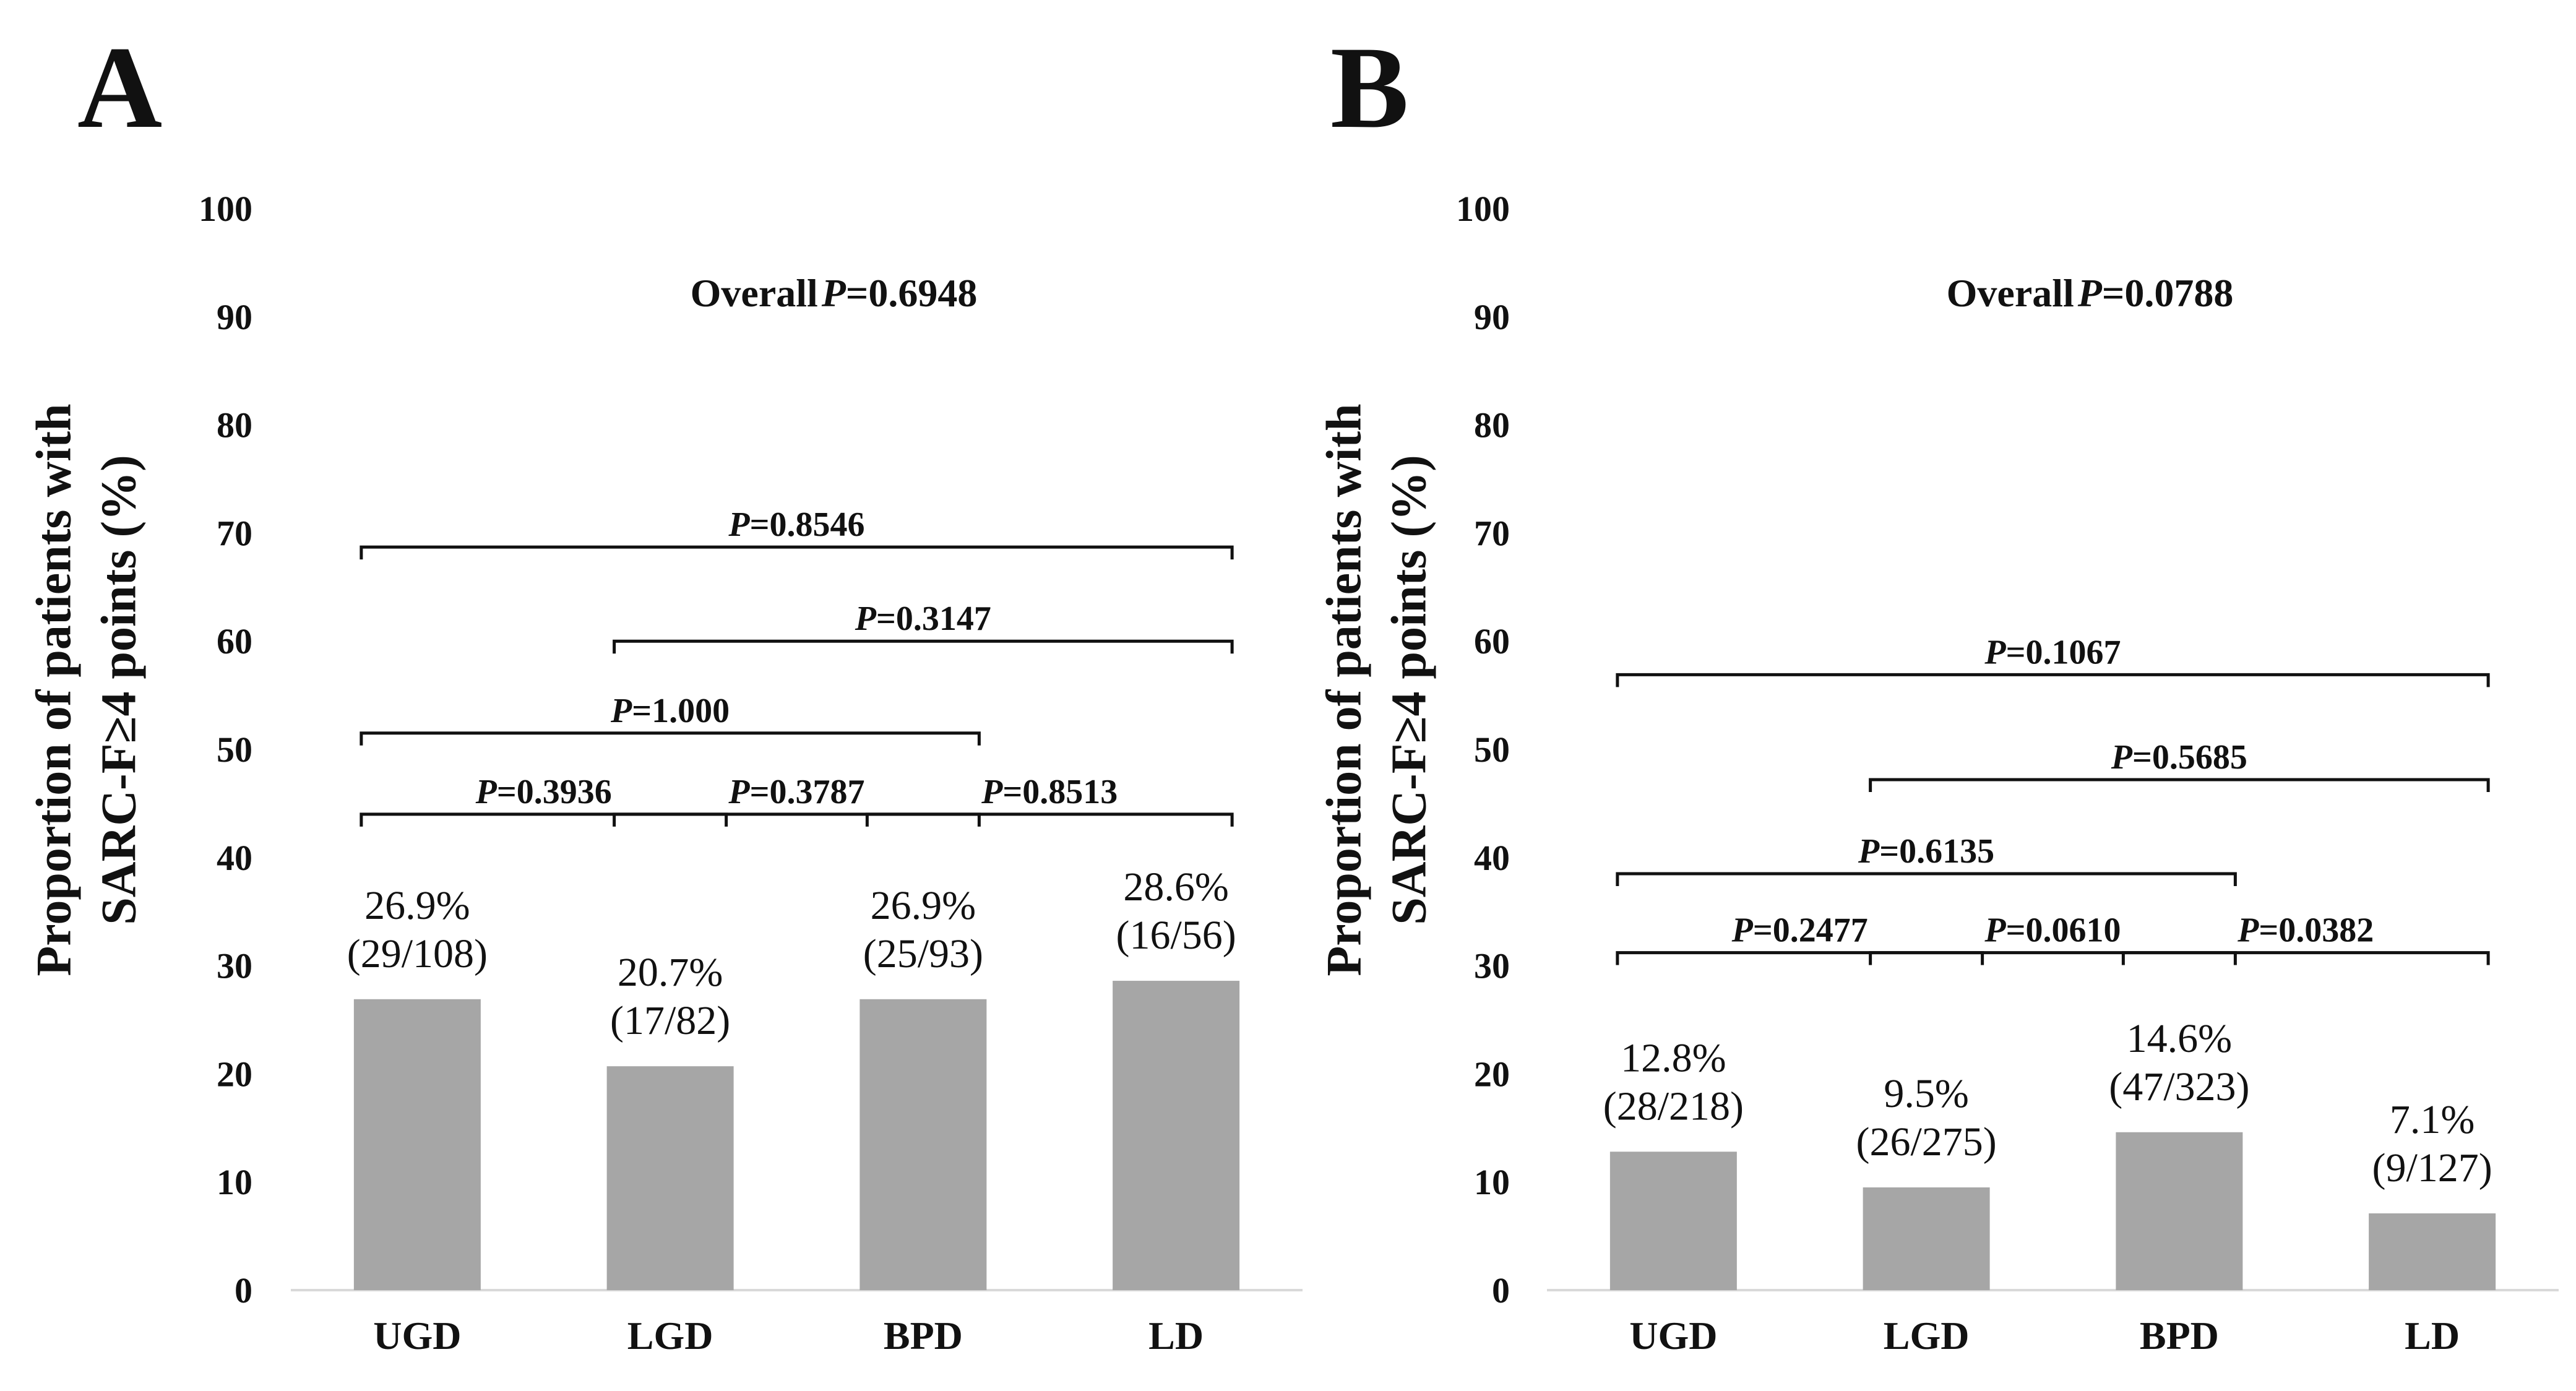  I want to click on bar-ugd, so click(1673, 1221).